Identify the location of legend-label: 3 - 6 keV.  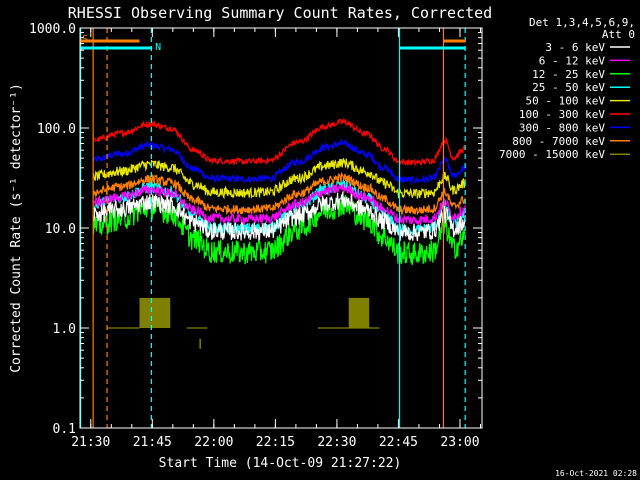
(575, 47).